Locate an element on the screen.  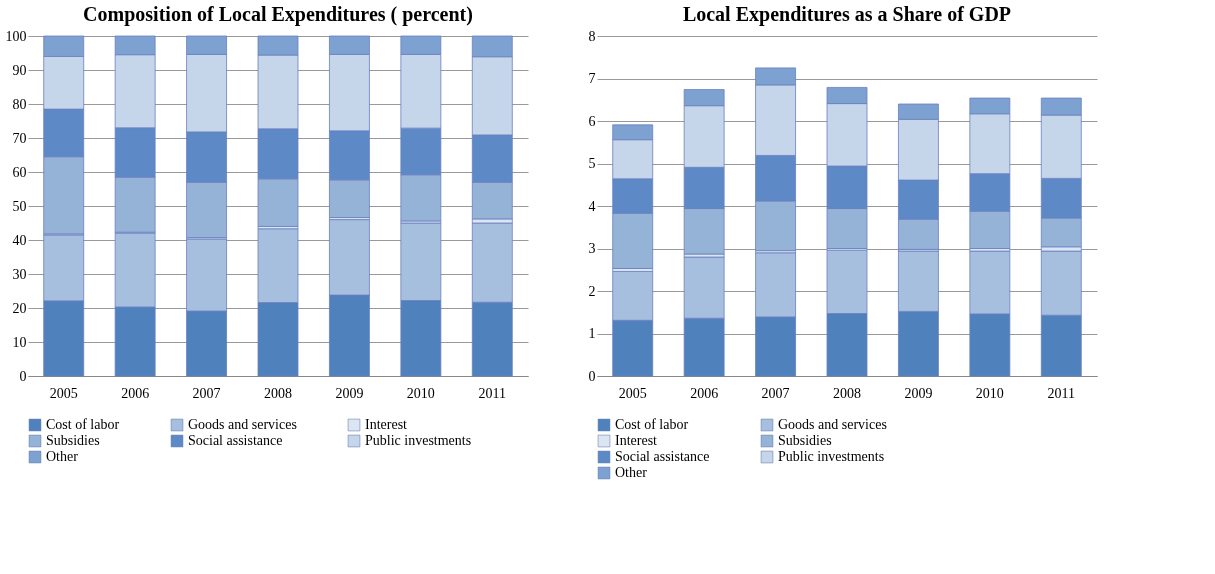
y-tick-label: 5 is located at coordinates (592, 163).